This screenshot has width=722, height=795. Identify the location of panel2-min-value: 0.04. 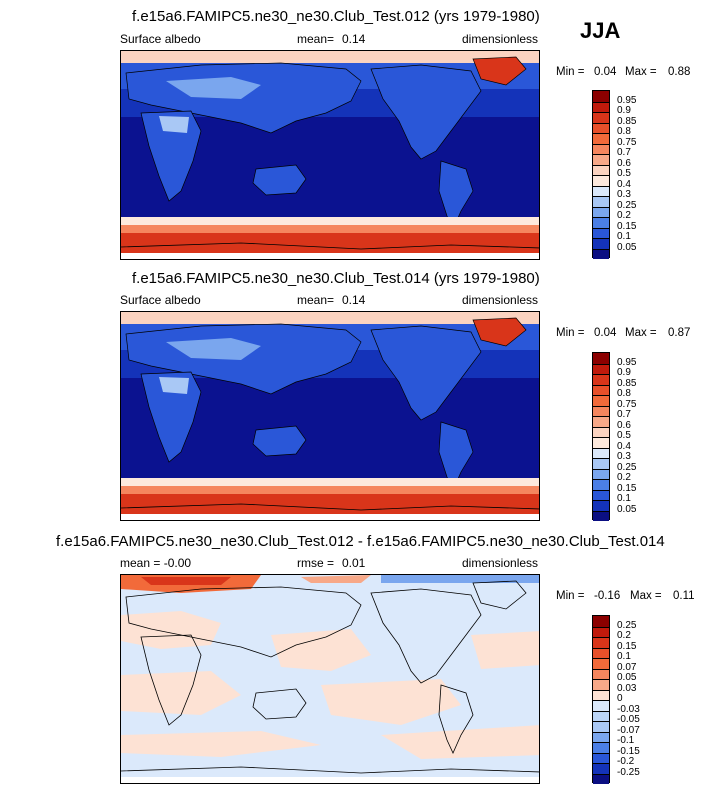
(605, 333).